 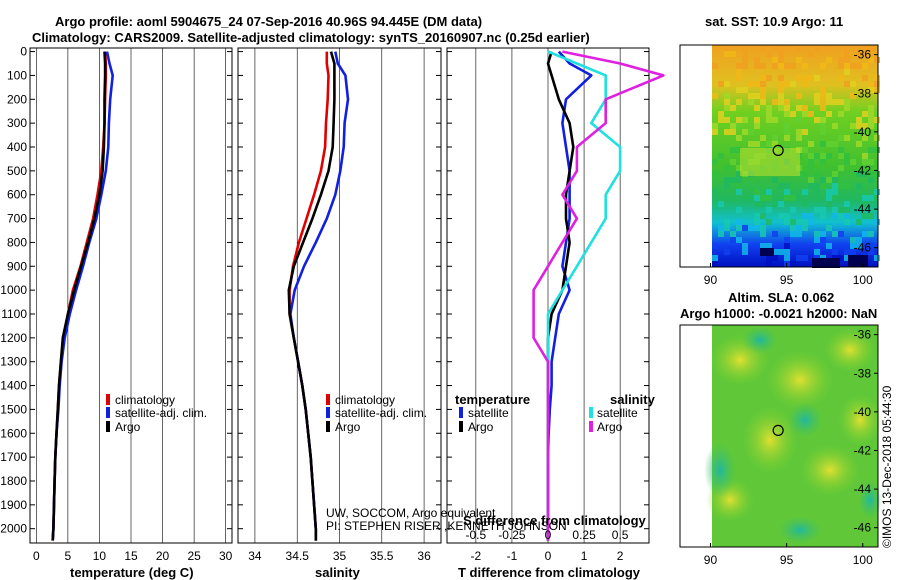 I want to click on sst-map-frame, so click(x=779, y=156).